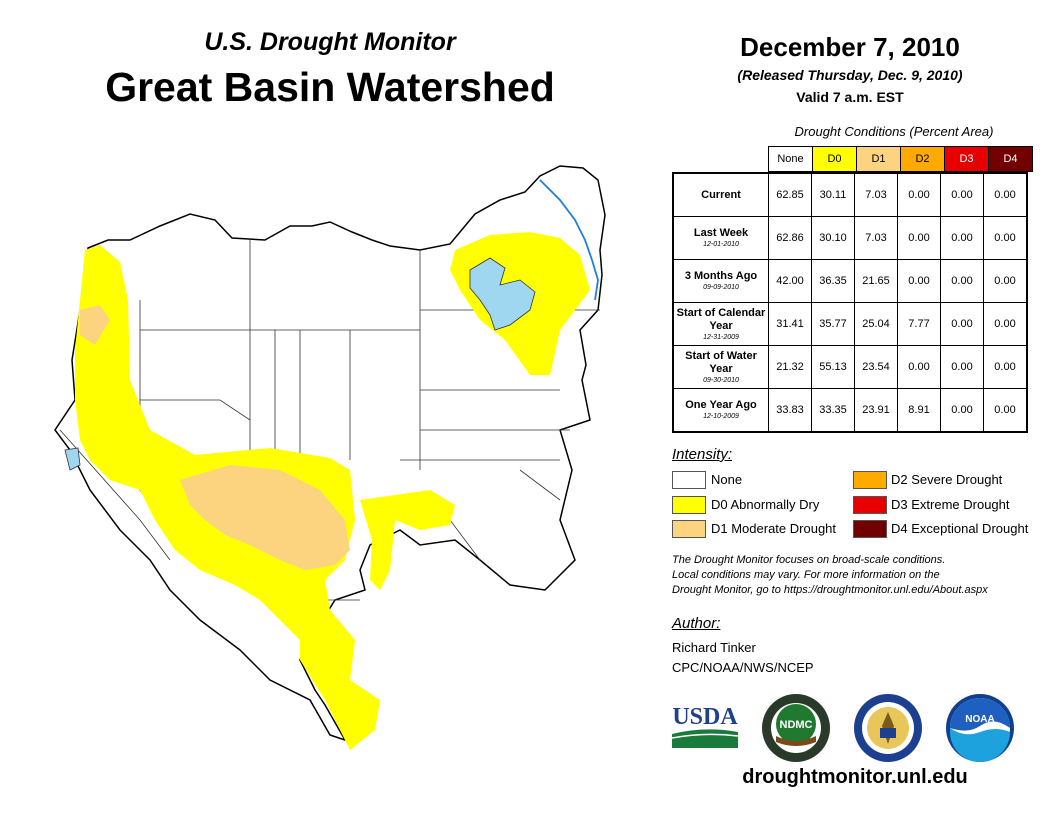 The width and height of the screenshot is (1056, 816). I want to click on river, so click(569, 240).